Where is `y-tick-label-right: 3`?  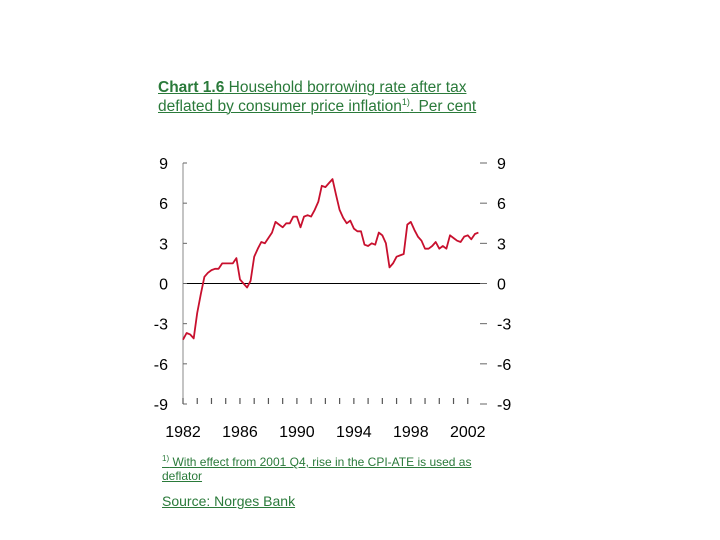 y-tick-label-right: 3 is located at coordinates (501, 244).